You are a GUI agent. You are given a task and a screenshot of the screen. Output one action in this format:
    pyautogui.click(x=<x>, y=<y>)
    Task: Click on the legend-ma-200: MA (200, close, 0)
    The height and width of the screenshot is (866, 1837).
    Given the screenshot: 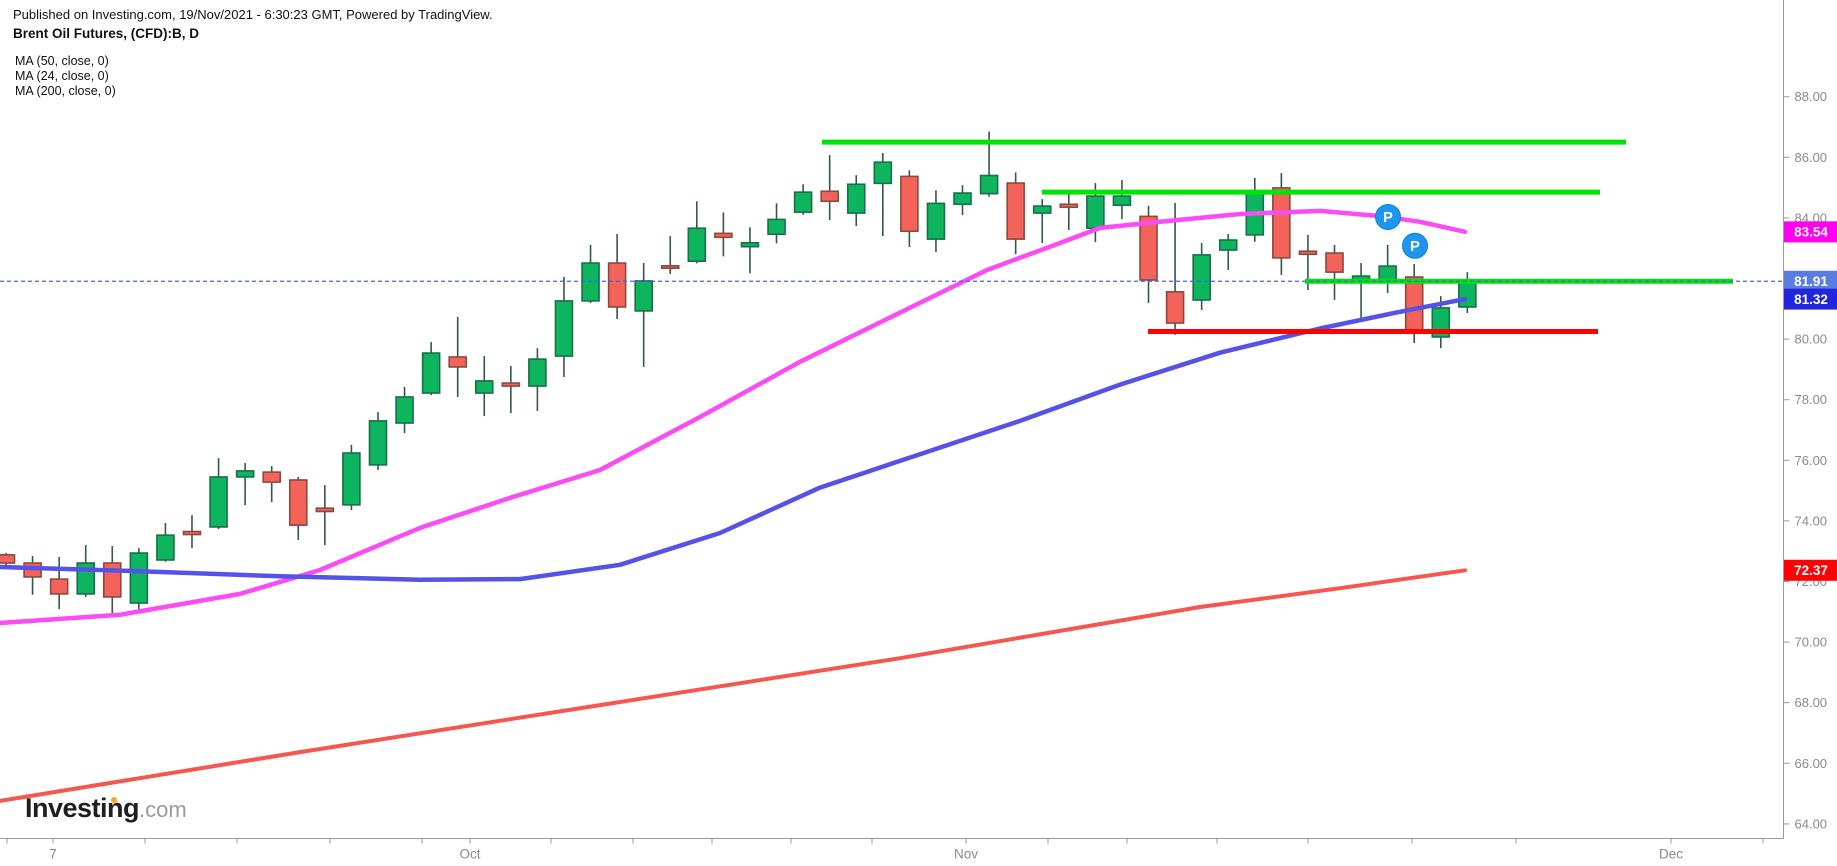 What is the action you would take?
    pyautogui.click(x=65, y=91)
    